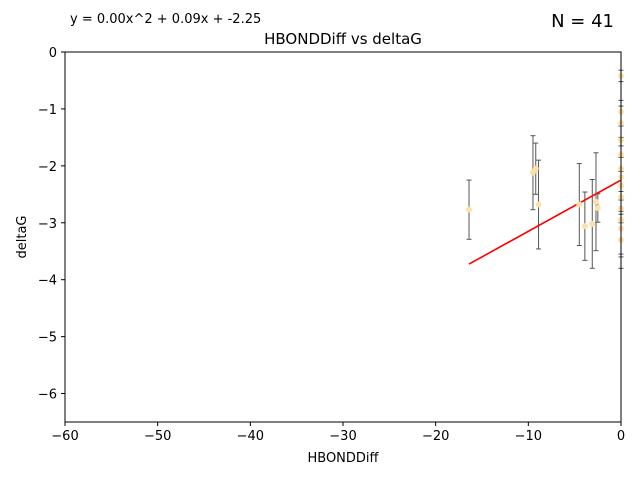  What do you see at coordinates (47, 395) in the screenshot?
I see `y-tick-label: −6` at bounding box center [47, 395].